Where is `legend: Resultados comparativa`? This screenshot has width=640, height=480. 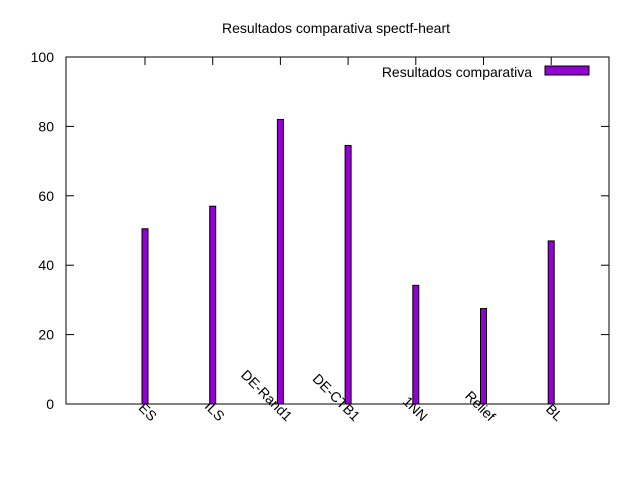 legend: Resultados comparativa is located at coordinates (486, 72).